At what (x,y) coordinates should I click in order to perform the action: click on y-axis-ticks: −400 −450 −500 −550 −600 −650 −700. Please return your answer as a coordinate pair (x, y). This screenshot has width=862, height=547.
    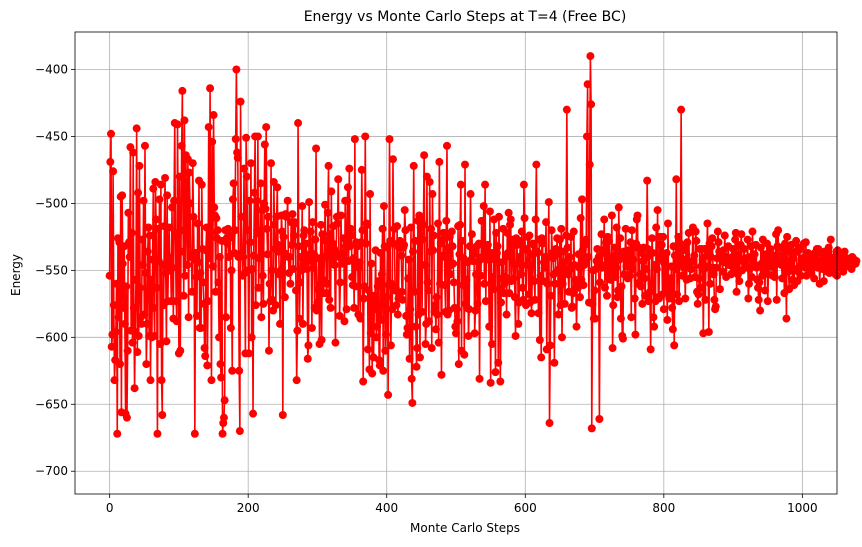
    Looking at the image, I should click on (55, 270).